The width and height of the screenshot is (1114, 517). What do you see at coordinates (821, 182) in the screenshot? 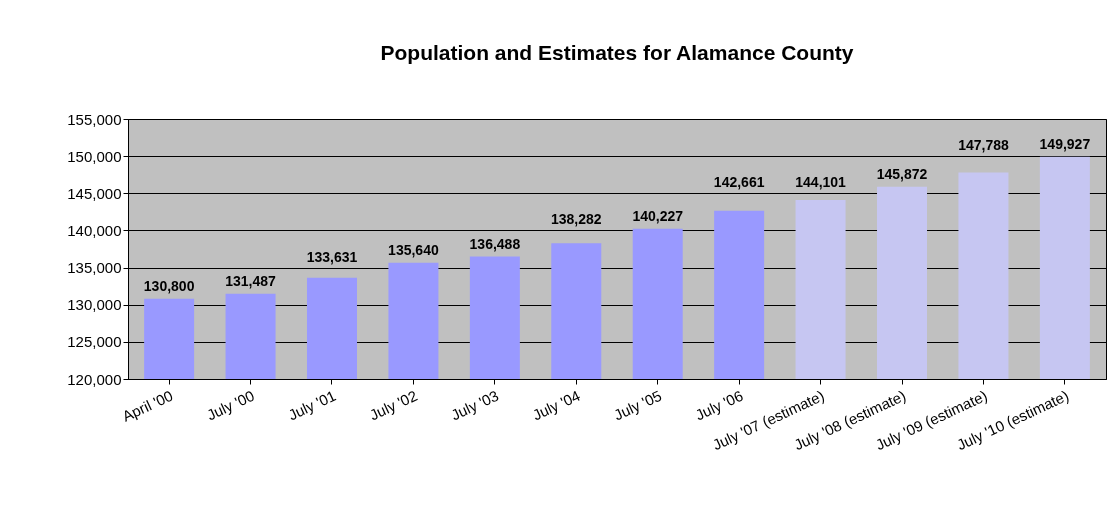
I see `data-label: 144,101` at bounding box center [821, 182].